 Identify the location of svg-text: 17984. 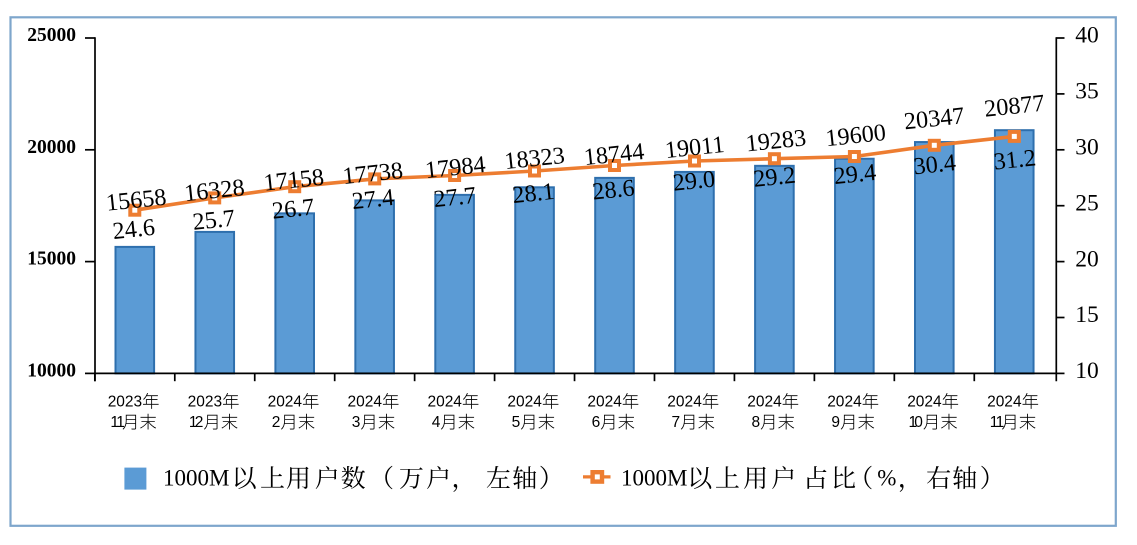
(455, 167).